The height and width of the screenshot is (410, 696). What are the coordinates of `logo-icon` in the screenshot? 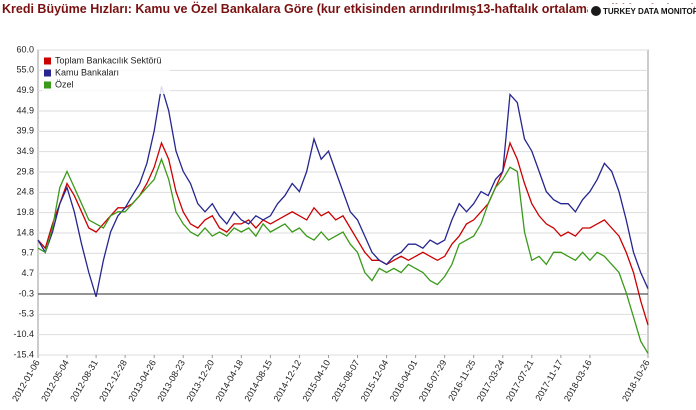 It's located at (596, 11).